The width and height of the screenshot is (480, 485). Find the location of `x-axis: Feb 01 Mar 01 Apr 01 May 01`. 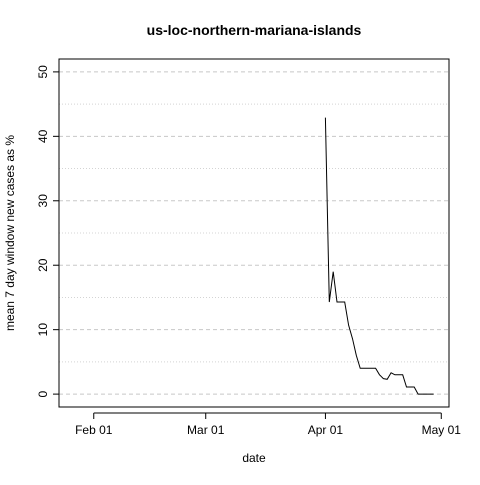

x-axis: Feb 01 Mar 01 Apr 01 May 01 is located at coordinates (268, 424).